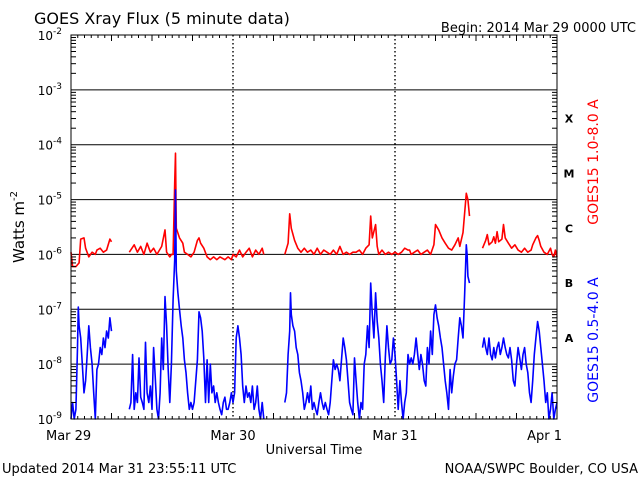  Describe the element at coordinates (544, 436) in the screenshot. I see `x-tick-label: Apr 1` at that location.